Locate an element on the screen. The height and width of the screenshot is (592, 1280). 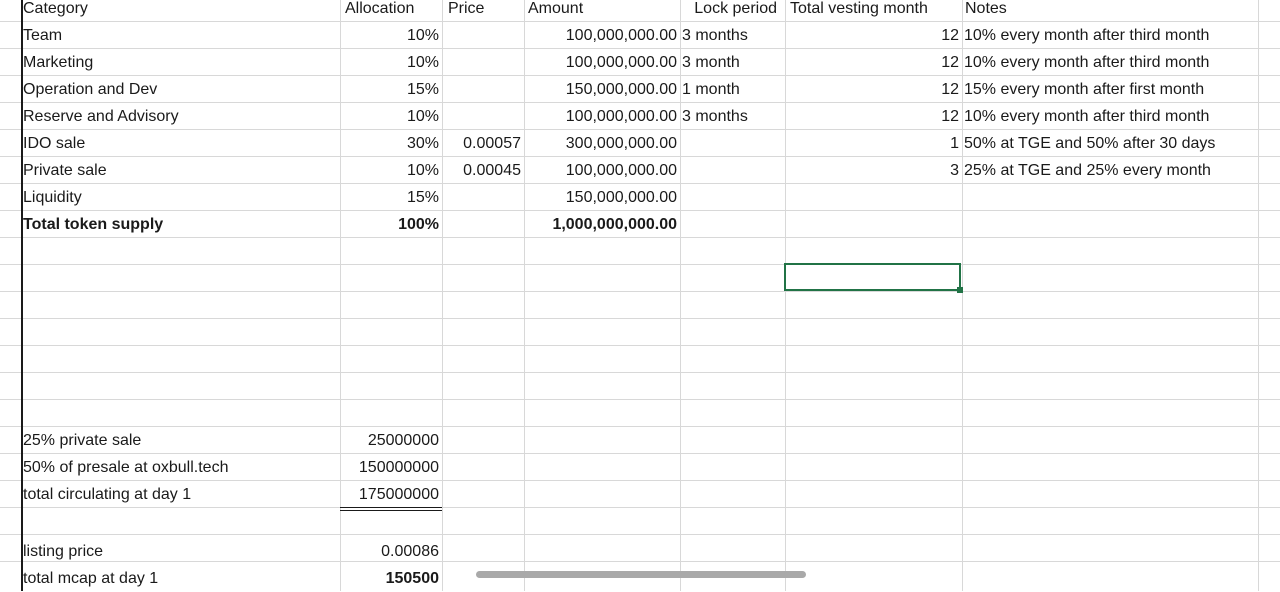
table-row: Liquidity 15% 150,000,000.00 is located at coordinates (640, 197).